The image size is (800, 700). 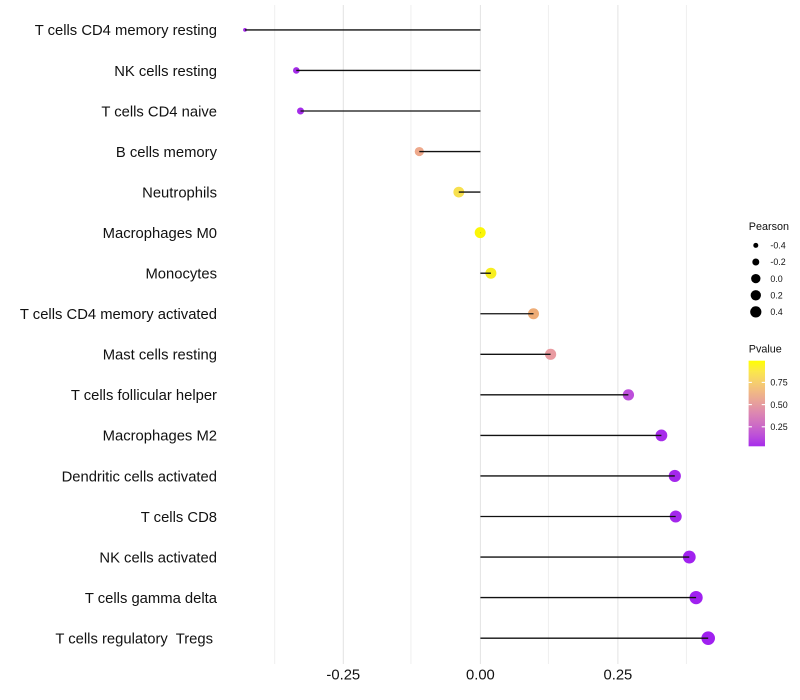 I want to click on svg-text: NK cells activated, so click(x=158, y=558).